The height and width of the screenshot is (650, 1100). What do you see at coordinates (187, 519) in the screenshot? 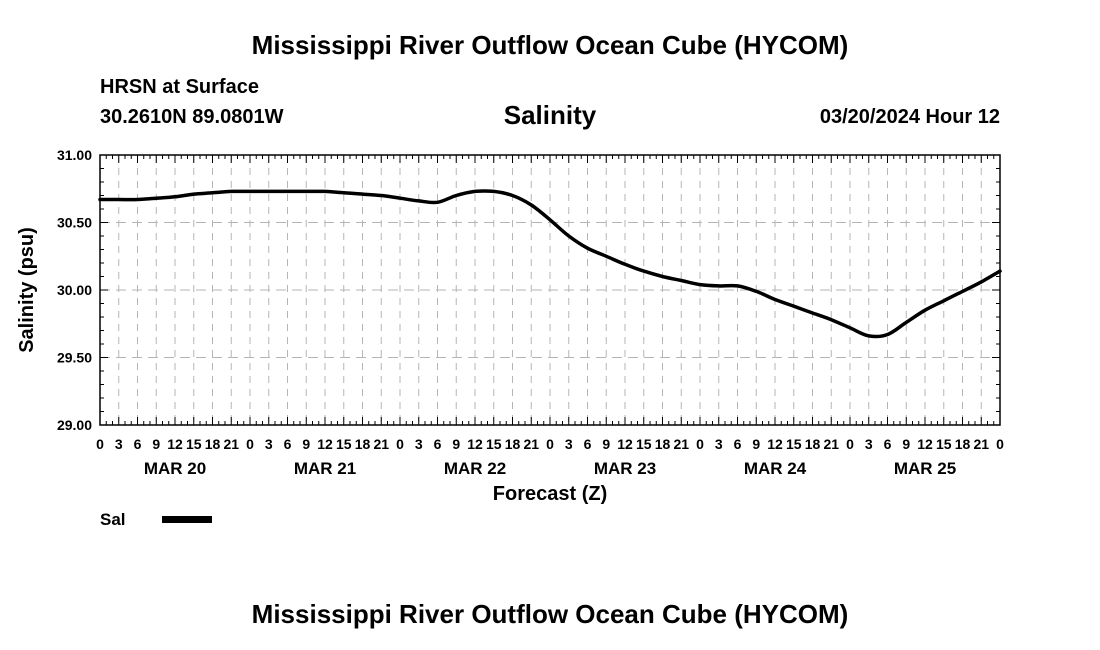
I see `legend-swatch` at bounding box center [187, 519].